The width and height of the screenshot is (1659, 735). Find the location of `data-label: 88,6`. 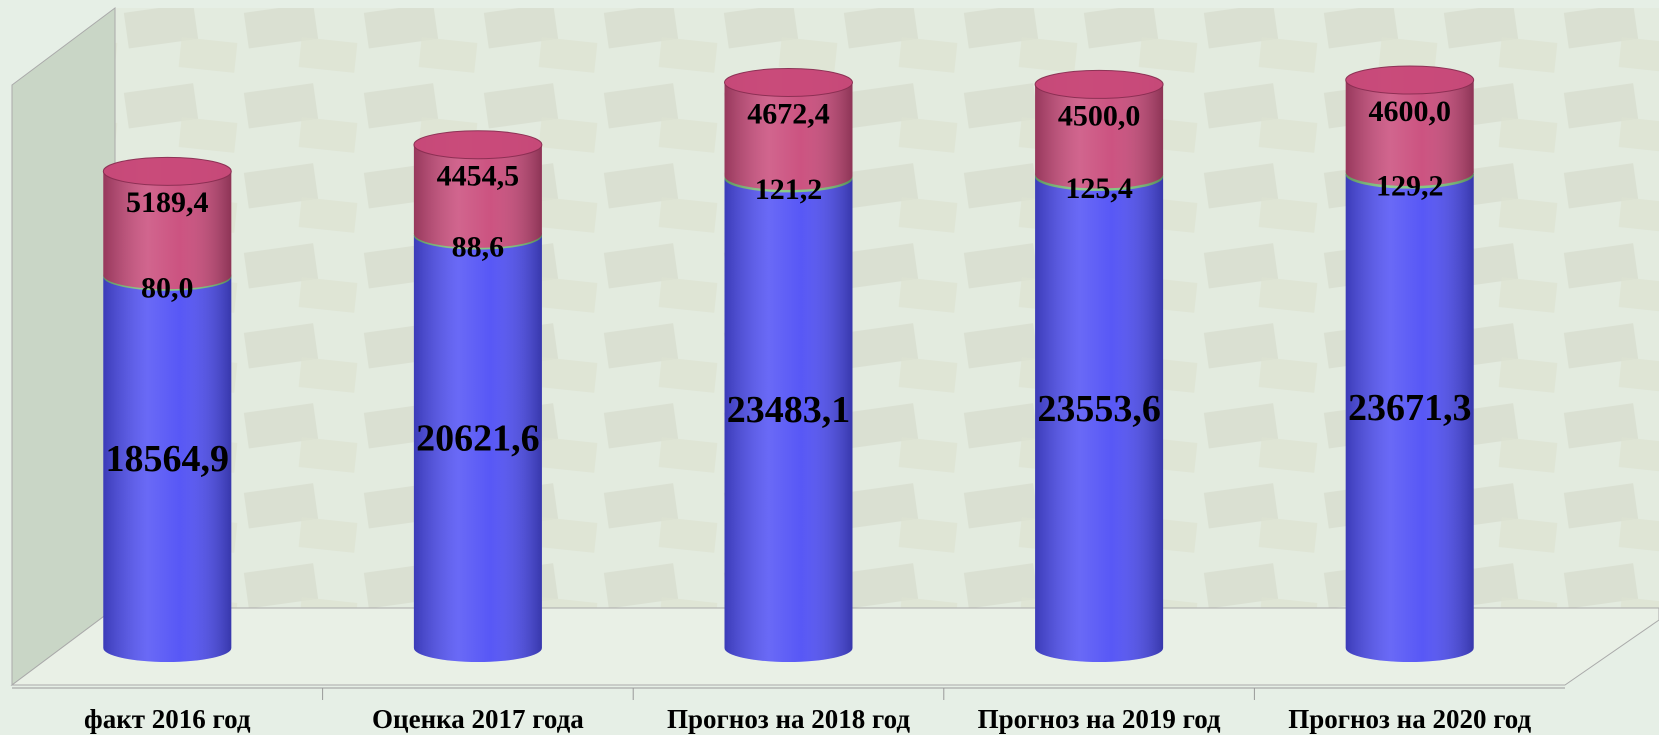

data-label: 88,6 is located at coordinates (478, 246).